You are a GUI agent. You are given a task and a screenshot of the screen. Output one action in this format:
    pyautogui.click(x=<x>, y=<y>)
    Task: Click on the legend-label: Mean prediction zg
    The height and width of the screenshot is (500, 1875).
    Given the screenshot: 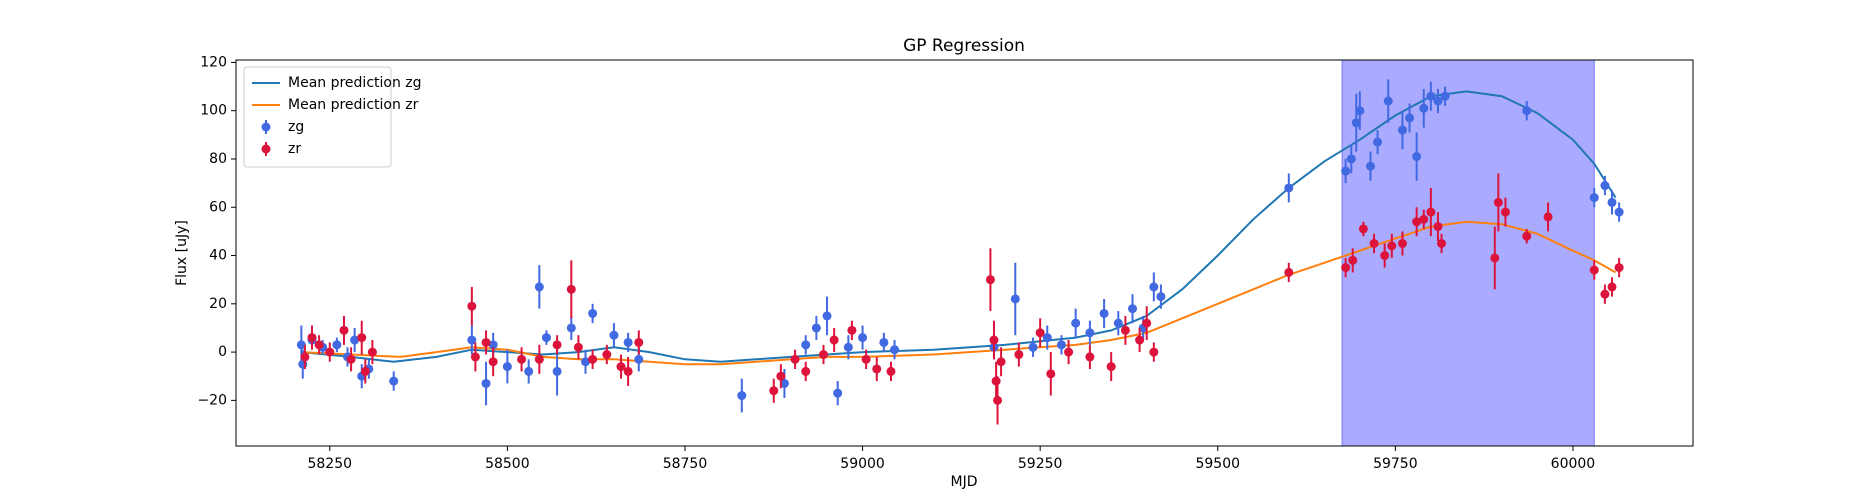 What is the action you would take?
    pyautogui.click(x=355, y=83)
    